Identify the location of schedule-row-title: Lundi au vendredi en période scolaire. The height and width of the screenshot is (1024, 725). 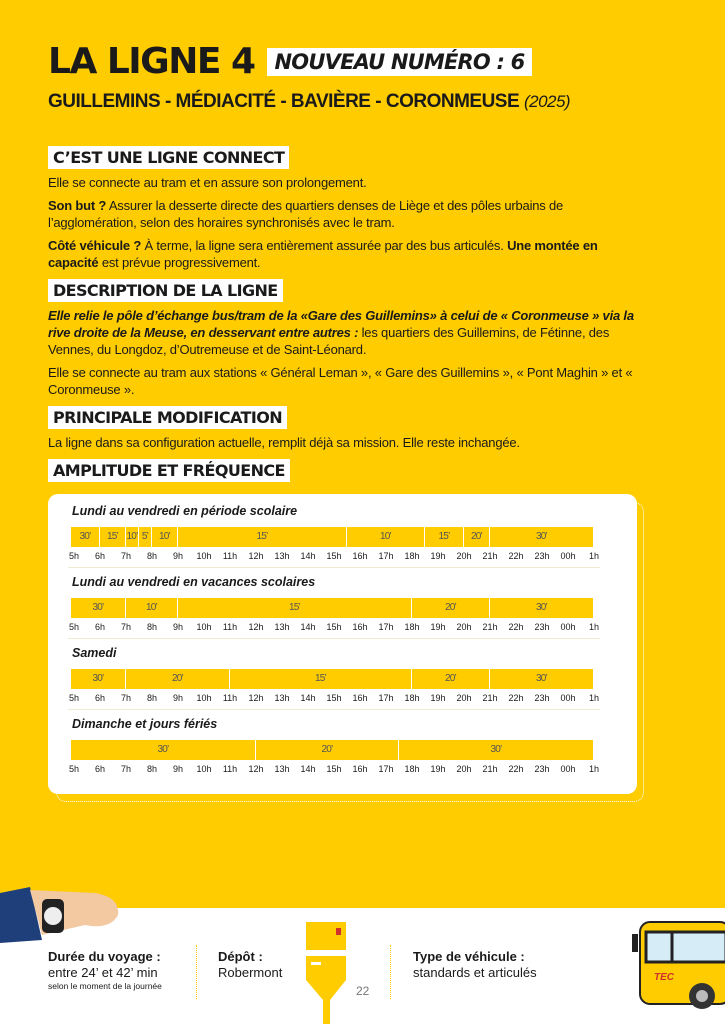
(185, 511).